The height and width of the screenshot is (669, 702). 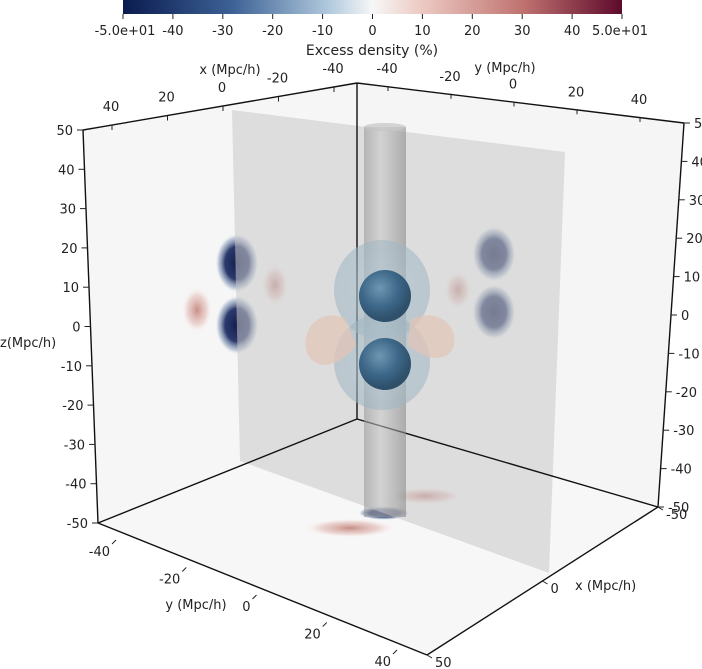 What do you see at coordinates (372, 31) in the screenshot?
I see `colorbar-tick-label: 0` at bounding box center [372, 31].